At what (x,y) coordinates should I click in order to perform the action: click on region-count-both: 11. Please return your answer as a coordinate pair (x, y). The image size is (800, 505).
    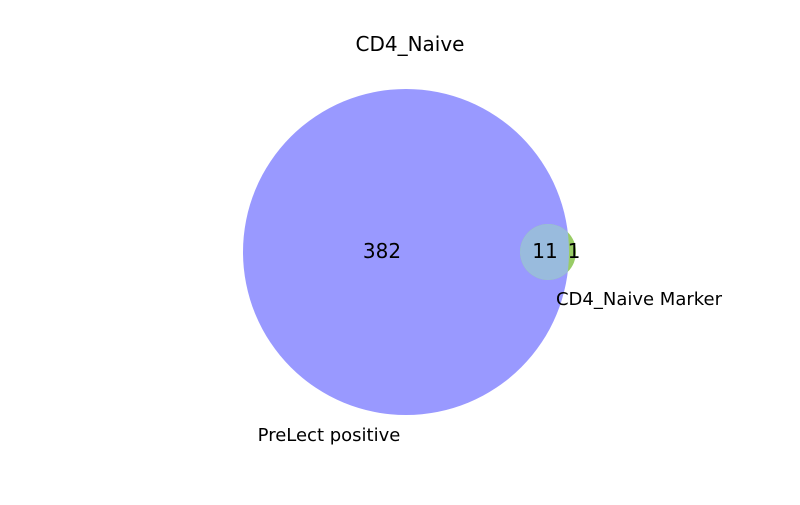
    Looking at the image, I should click on (544, 251).